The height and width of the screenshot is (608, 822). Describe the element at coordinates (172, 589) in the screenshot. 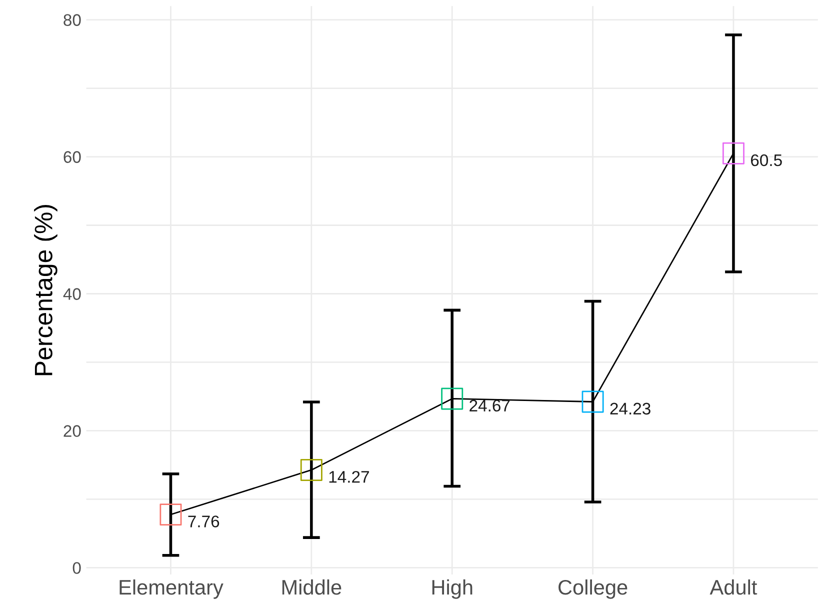

I see `x-tick-label: Elementary` at that location.